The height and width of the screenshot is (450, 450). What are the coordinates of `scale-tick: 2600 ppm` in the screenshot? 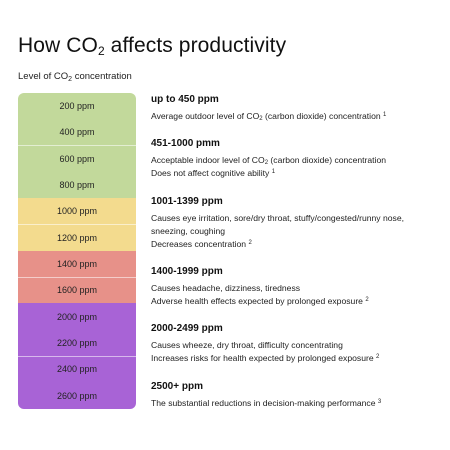 It's located at (77, 396).